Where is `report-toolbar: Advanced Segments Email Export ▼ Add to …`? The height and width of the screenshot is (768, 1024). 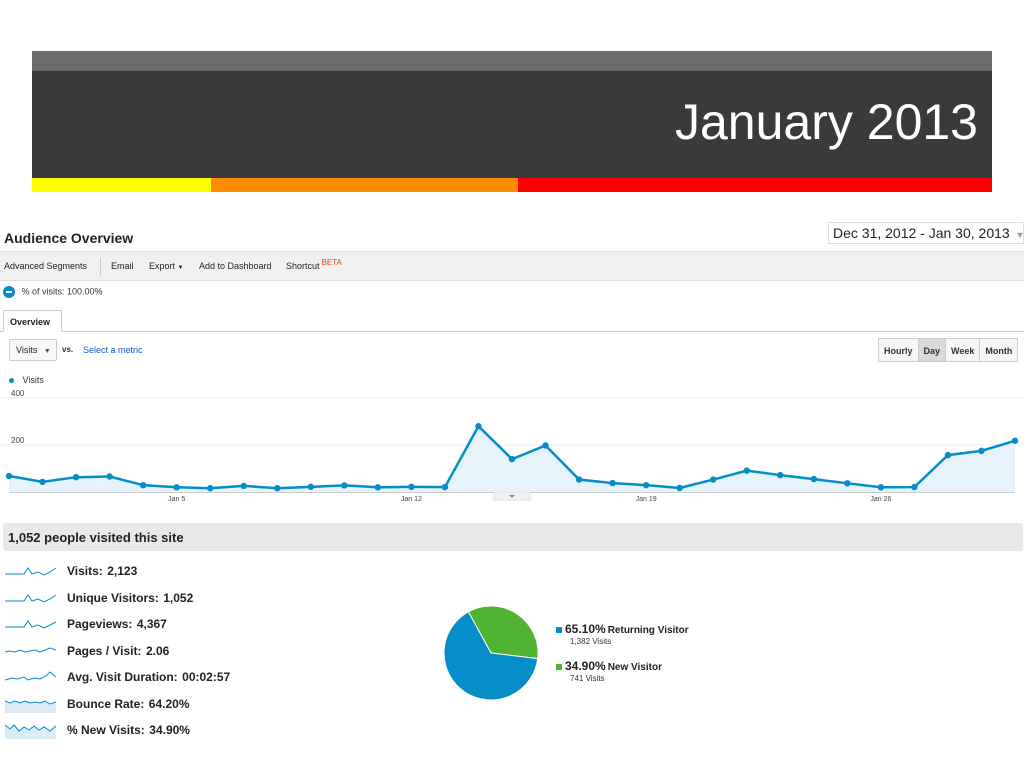
report-toolbar: Advanced Segments Email Export ▼ Add to … is located at coordinates (512, 266).